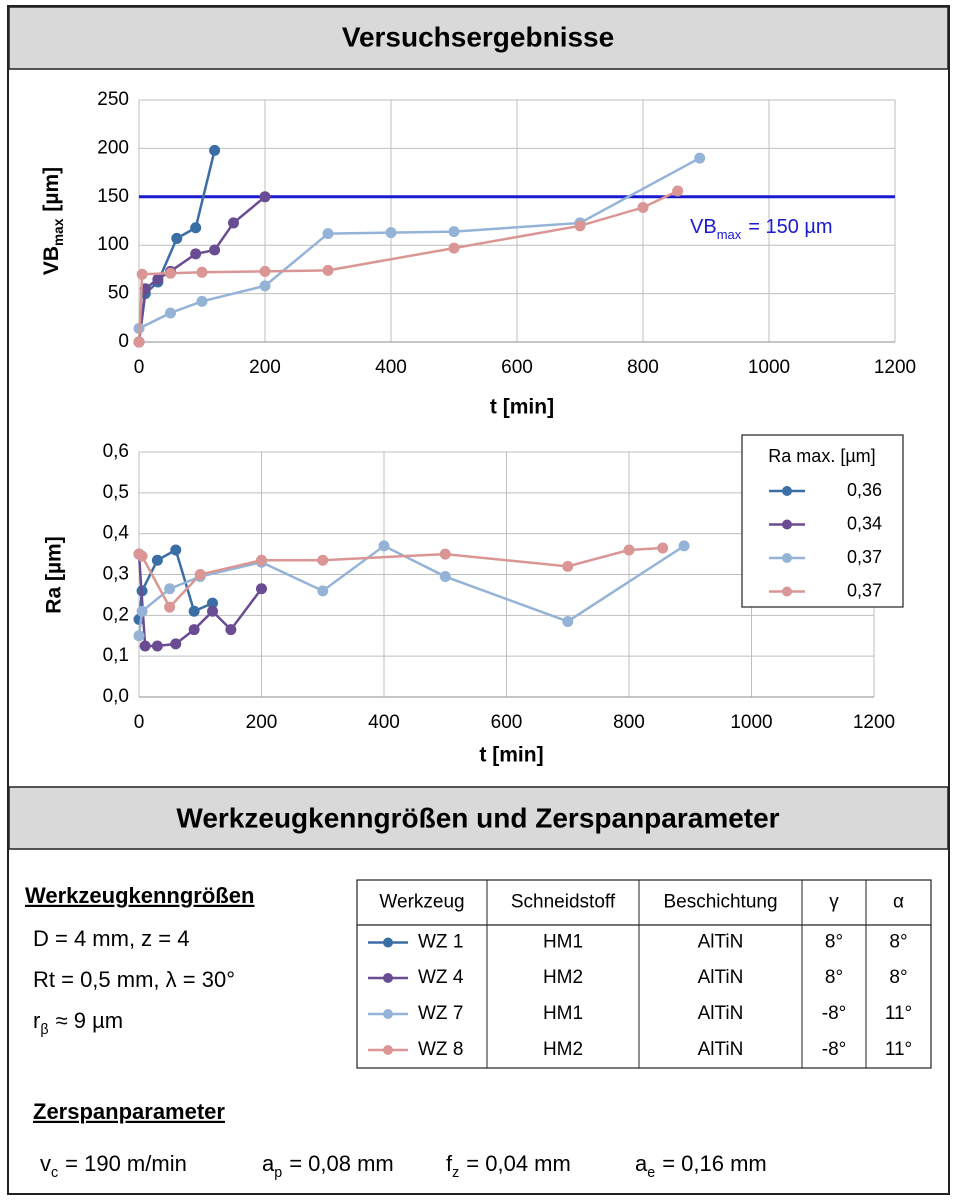 This screenshot has width=957, height=1200. I want to click on limit-annotation-sub: max, so click(729, 234).